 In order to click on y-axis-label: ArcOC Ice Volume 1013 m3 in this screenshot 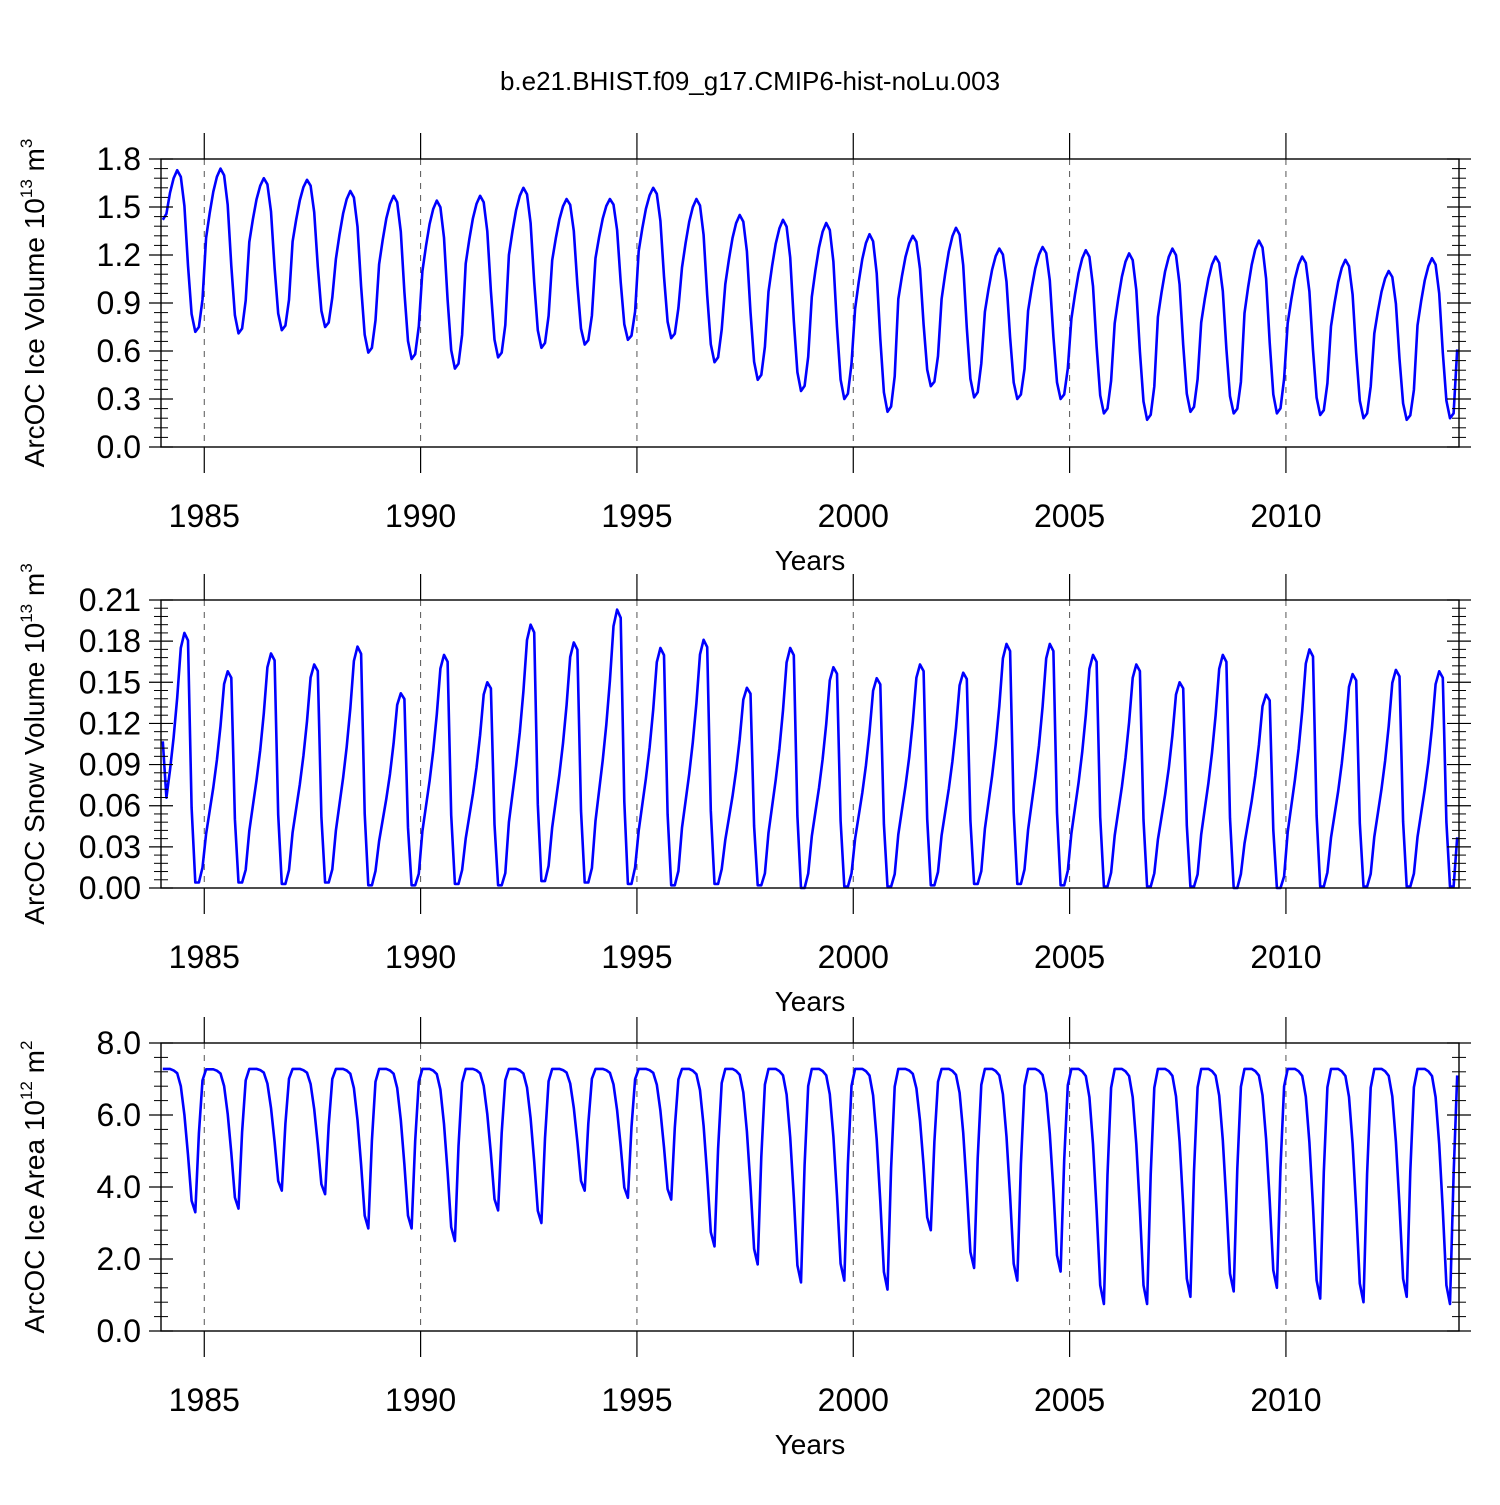, I will do `click(33, 303)`.